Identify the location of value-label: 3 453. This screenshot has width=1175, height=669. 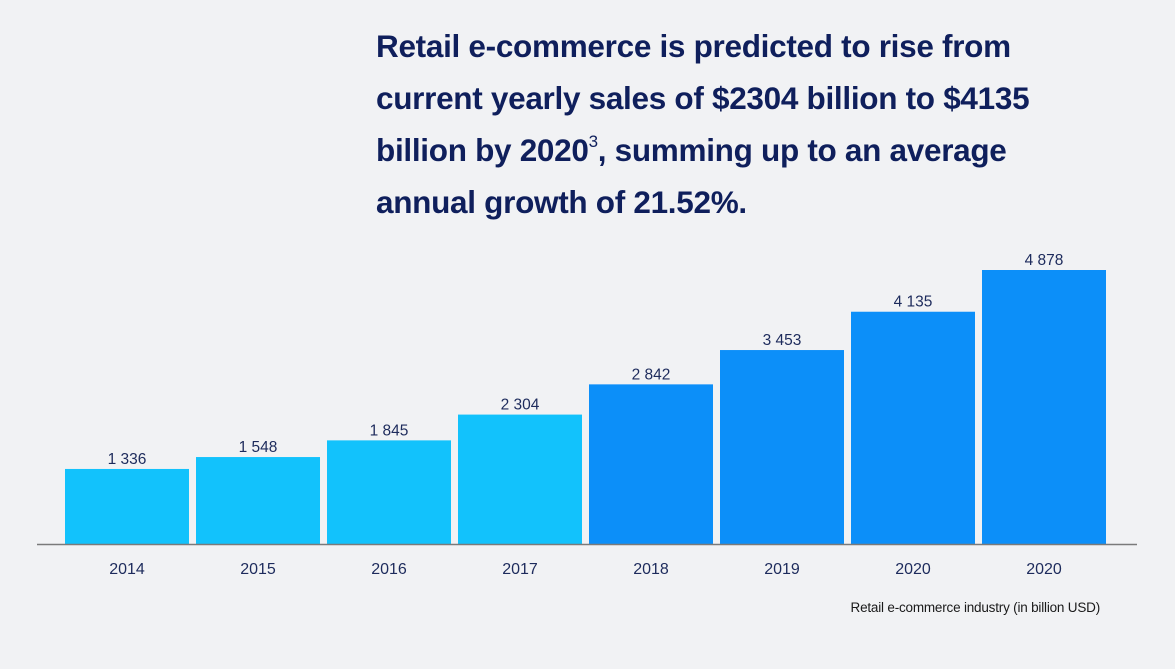
(782, 340).